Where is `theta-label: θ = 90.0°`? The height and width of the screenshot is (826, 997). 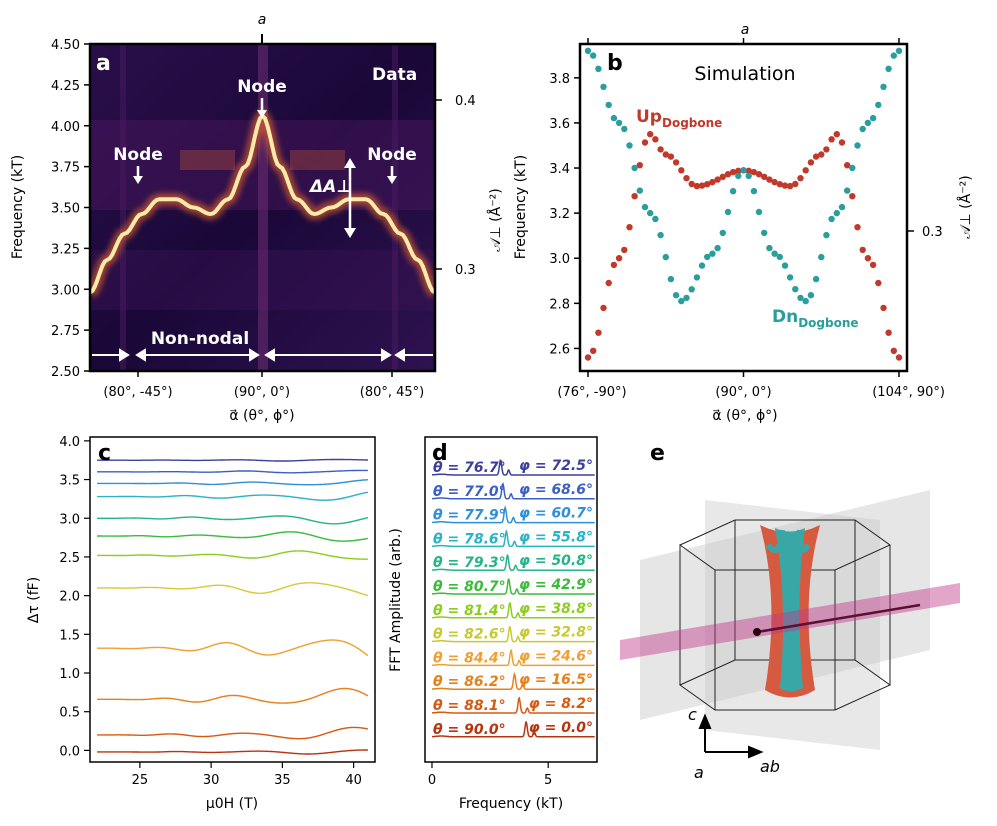
theta-label: θ = 90.0° is located at coordinates (469, 730).